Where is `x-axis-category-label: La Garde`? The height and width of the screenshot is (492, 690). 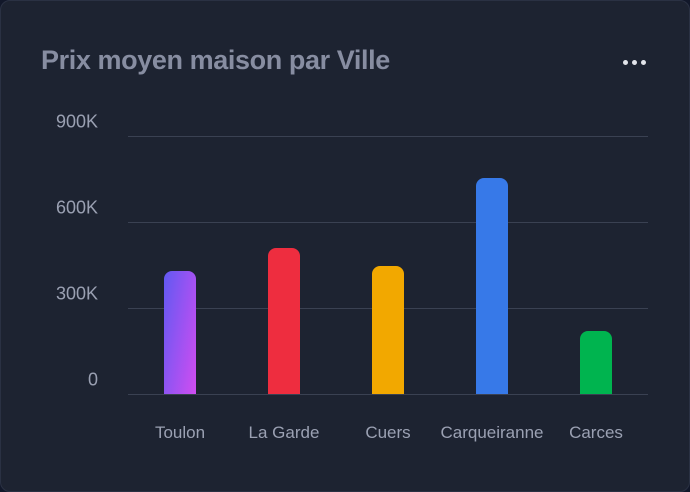 x-axis-category-label: La Garde is located at coordinates (284, 432).